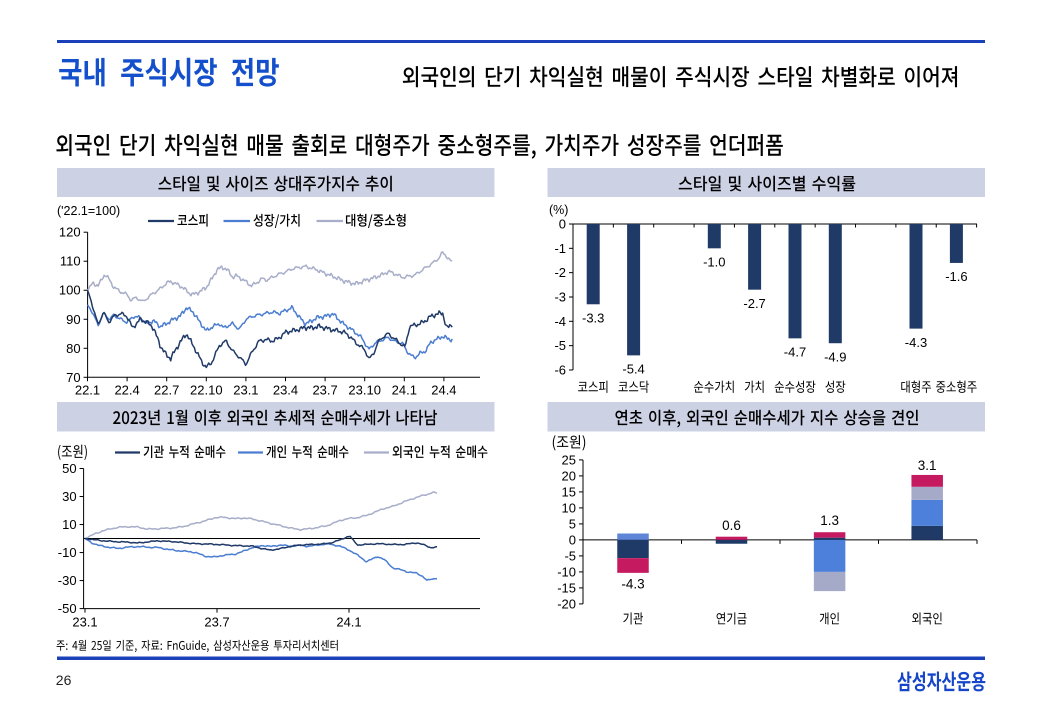  I want to click on svg-text: -15, so click(566, 587).